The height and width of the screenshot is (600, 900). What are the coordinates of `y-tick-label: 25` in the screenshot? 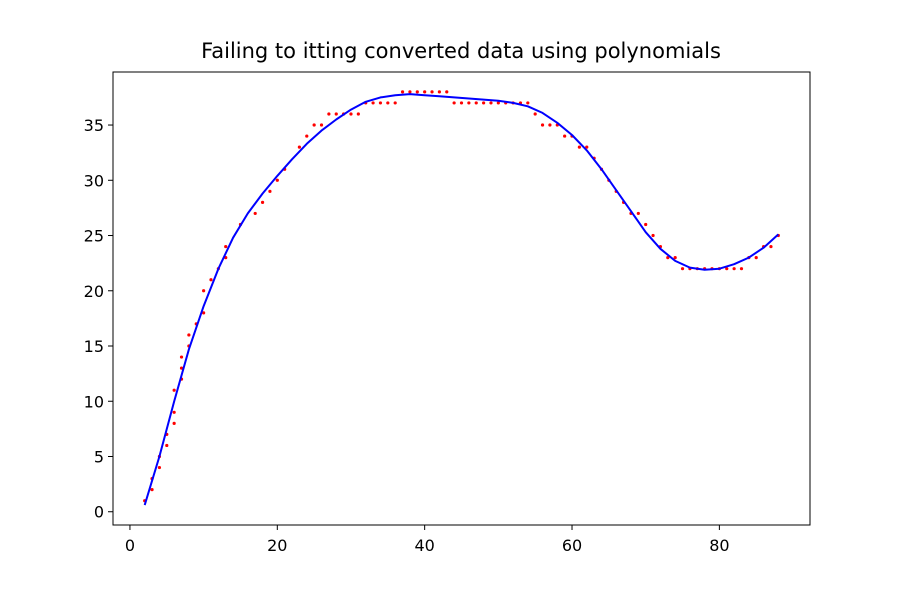 It's located at (94, 236).